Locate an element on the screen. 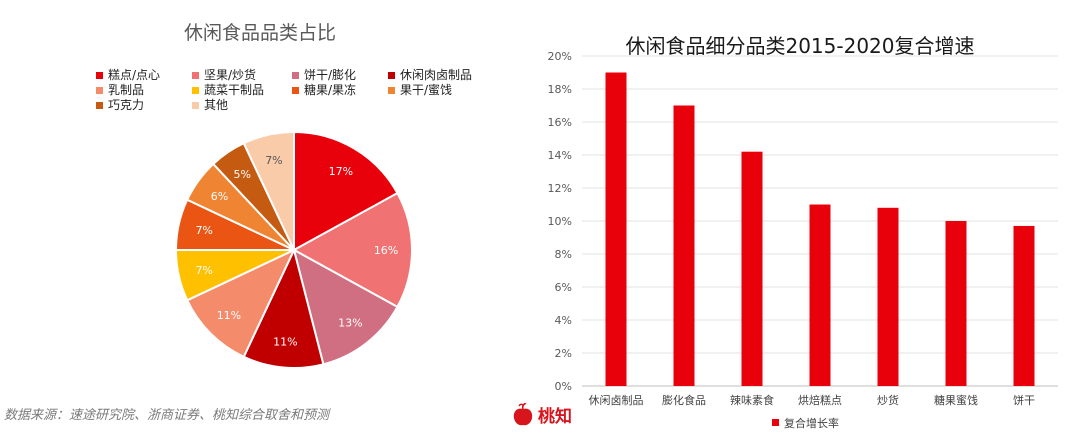 Image resolution: width=1080 pixels, height=436 pixels. legend-label: 饼干/膨化 is located at coordinates (330, 75).